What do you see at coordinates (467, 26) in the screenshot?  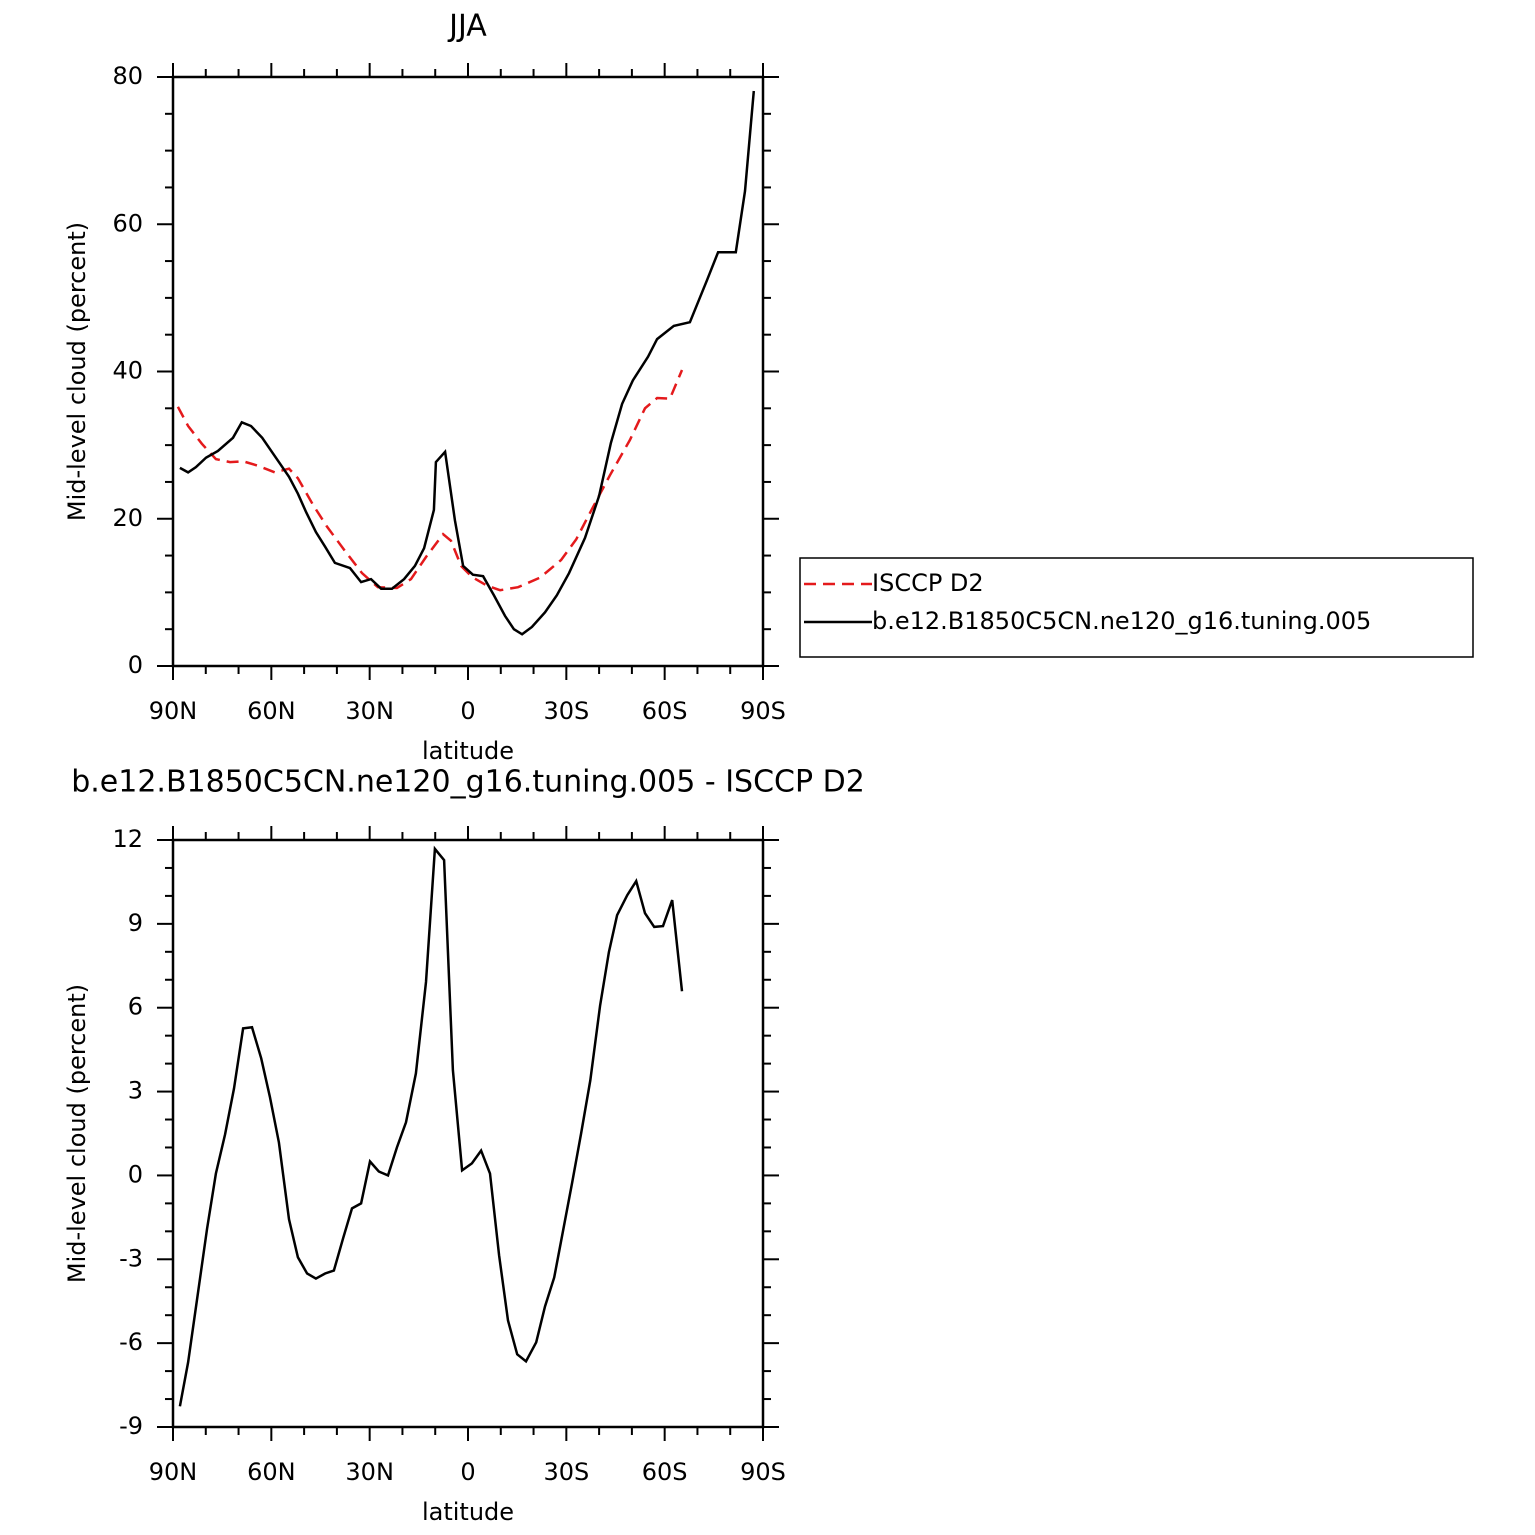 I see `chart-title: JJA` at bounding box center [467, 26].